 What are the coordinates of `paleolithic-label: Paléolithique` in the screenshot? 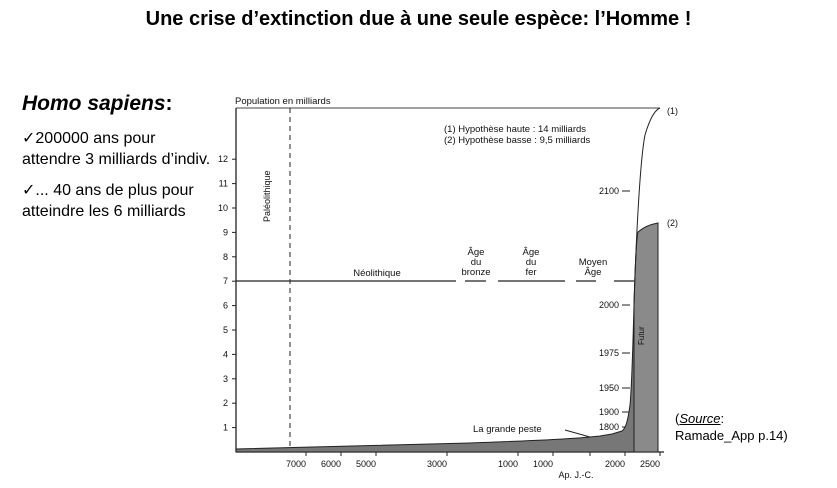 It's located at (267, 196).